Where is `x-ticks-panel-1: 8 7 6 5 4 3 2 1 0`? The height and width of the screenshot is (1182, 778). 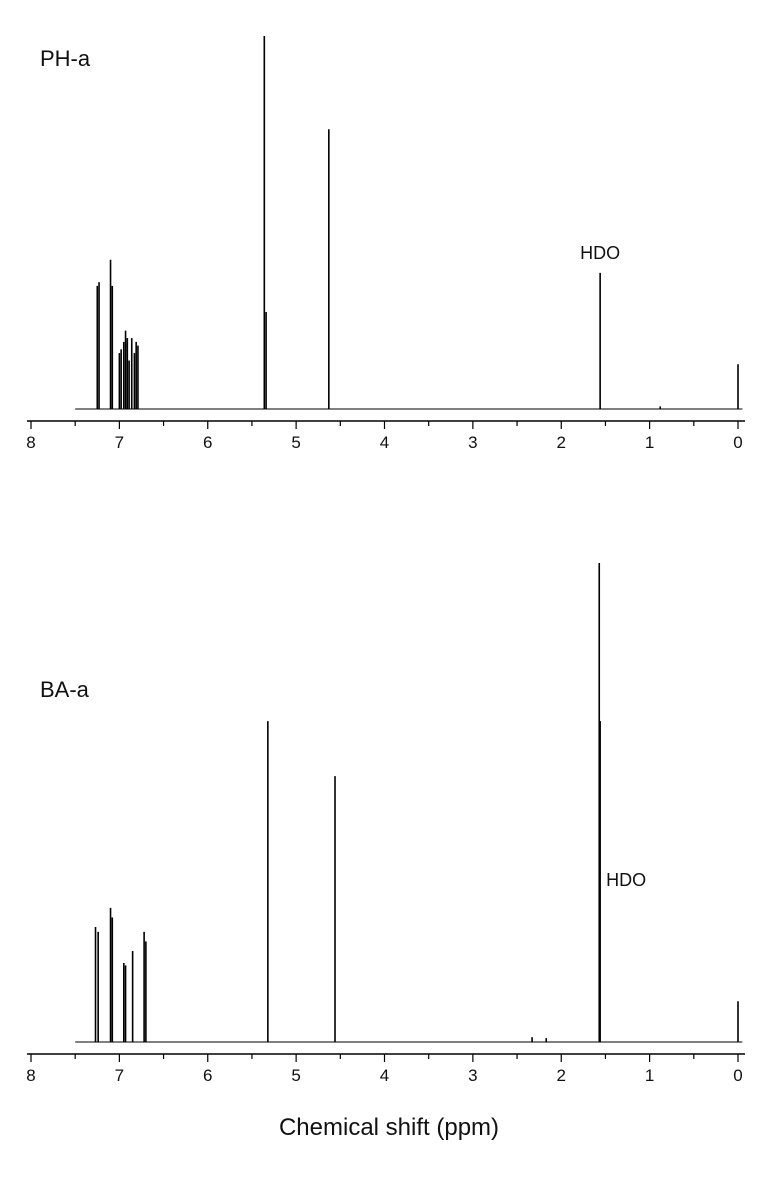
x-ticks-panel-1: 8 7 6 5 4 3 2 1 0 is located at coordinates (384, 436).